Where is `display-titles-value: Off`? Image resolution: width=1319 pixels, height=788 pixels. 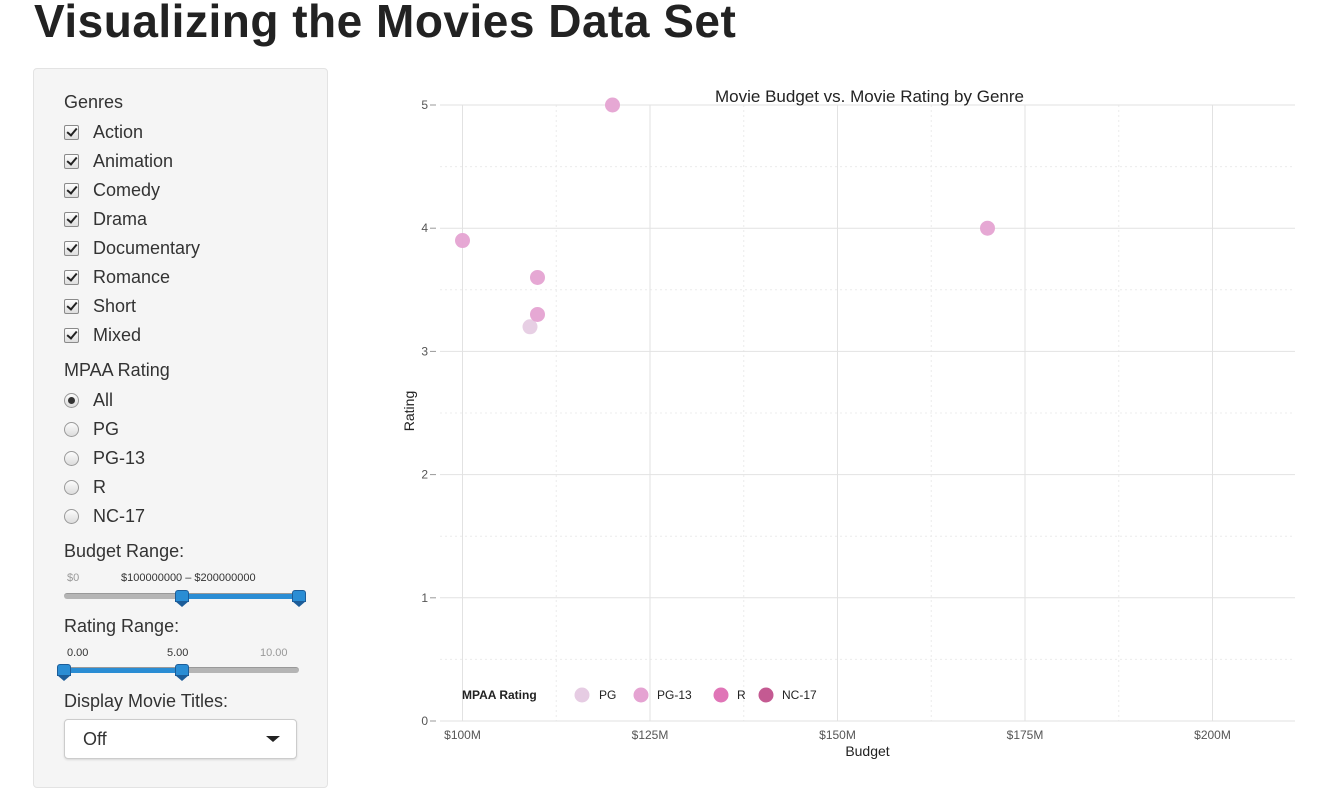
display-titles-value: Off is located at coordinates (95, 738).